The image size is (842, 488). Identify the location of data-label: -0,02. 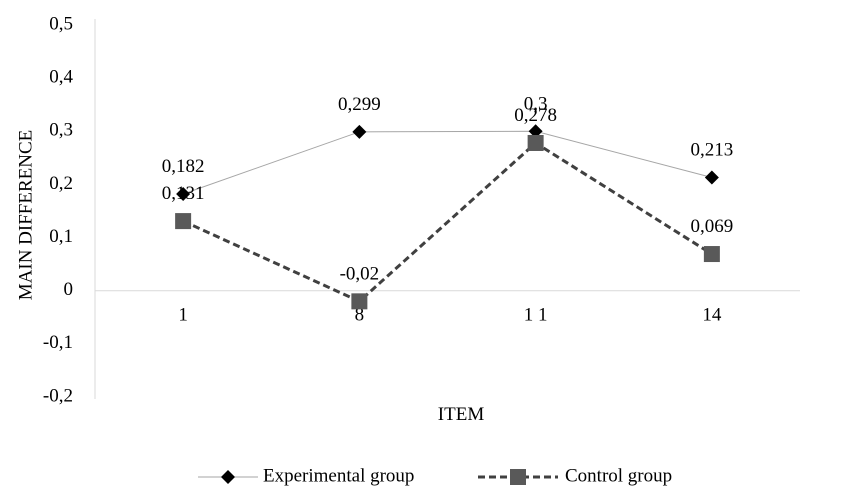
(360, 273).